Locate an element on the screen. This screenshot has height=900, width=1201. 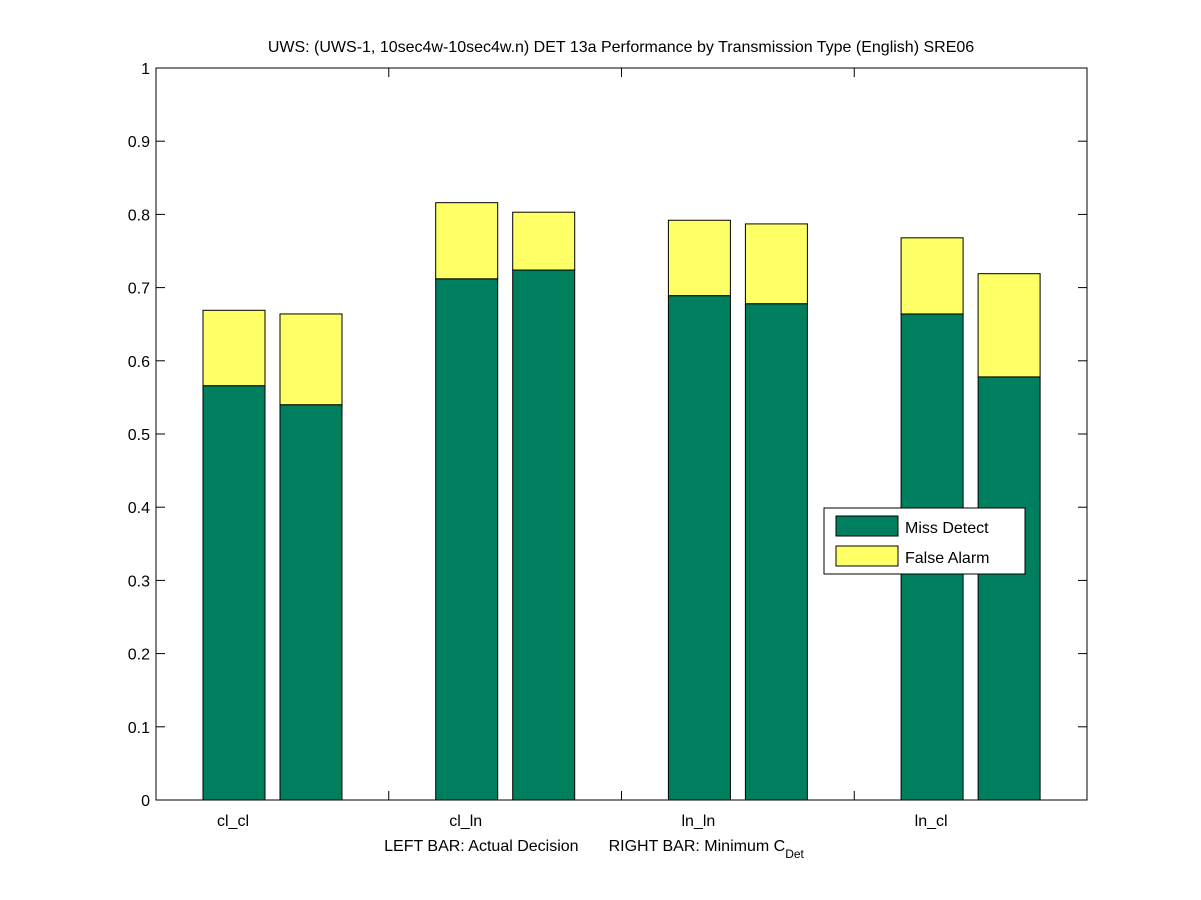
x-tick-label: ln_ln is located at coordinates (698, 821).